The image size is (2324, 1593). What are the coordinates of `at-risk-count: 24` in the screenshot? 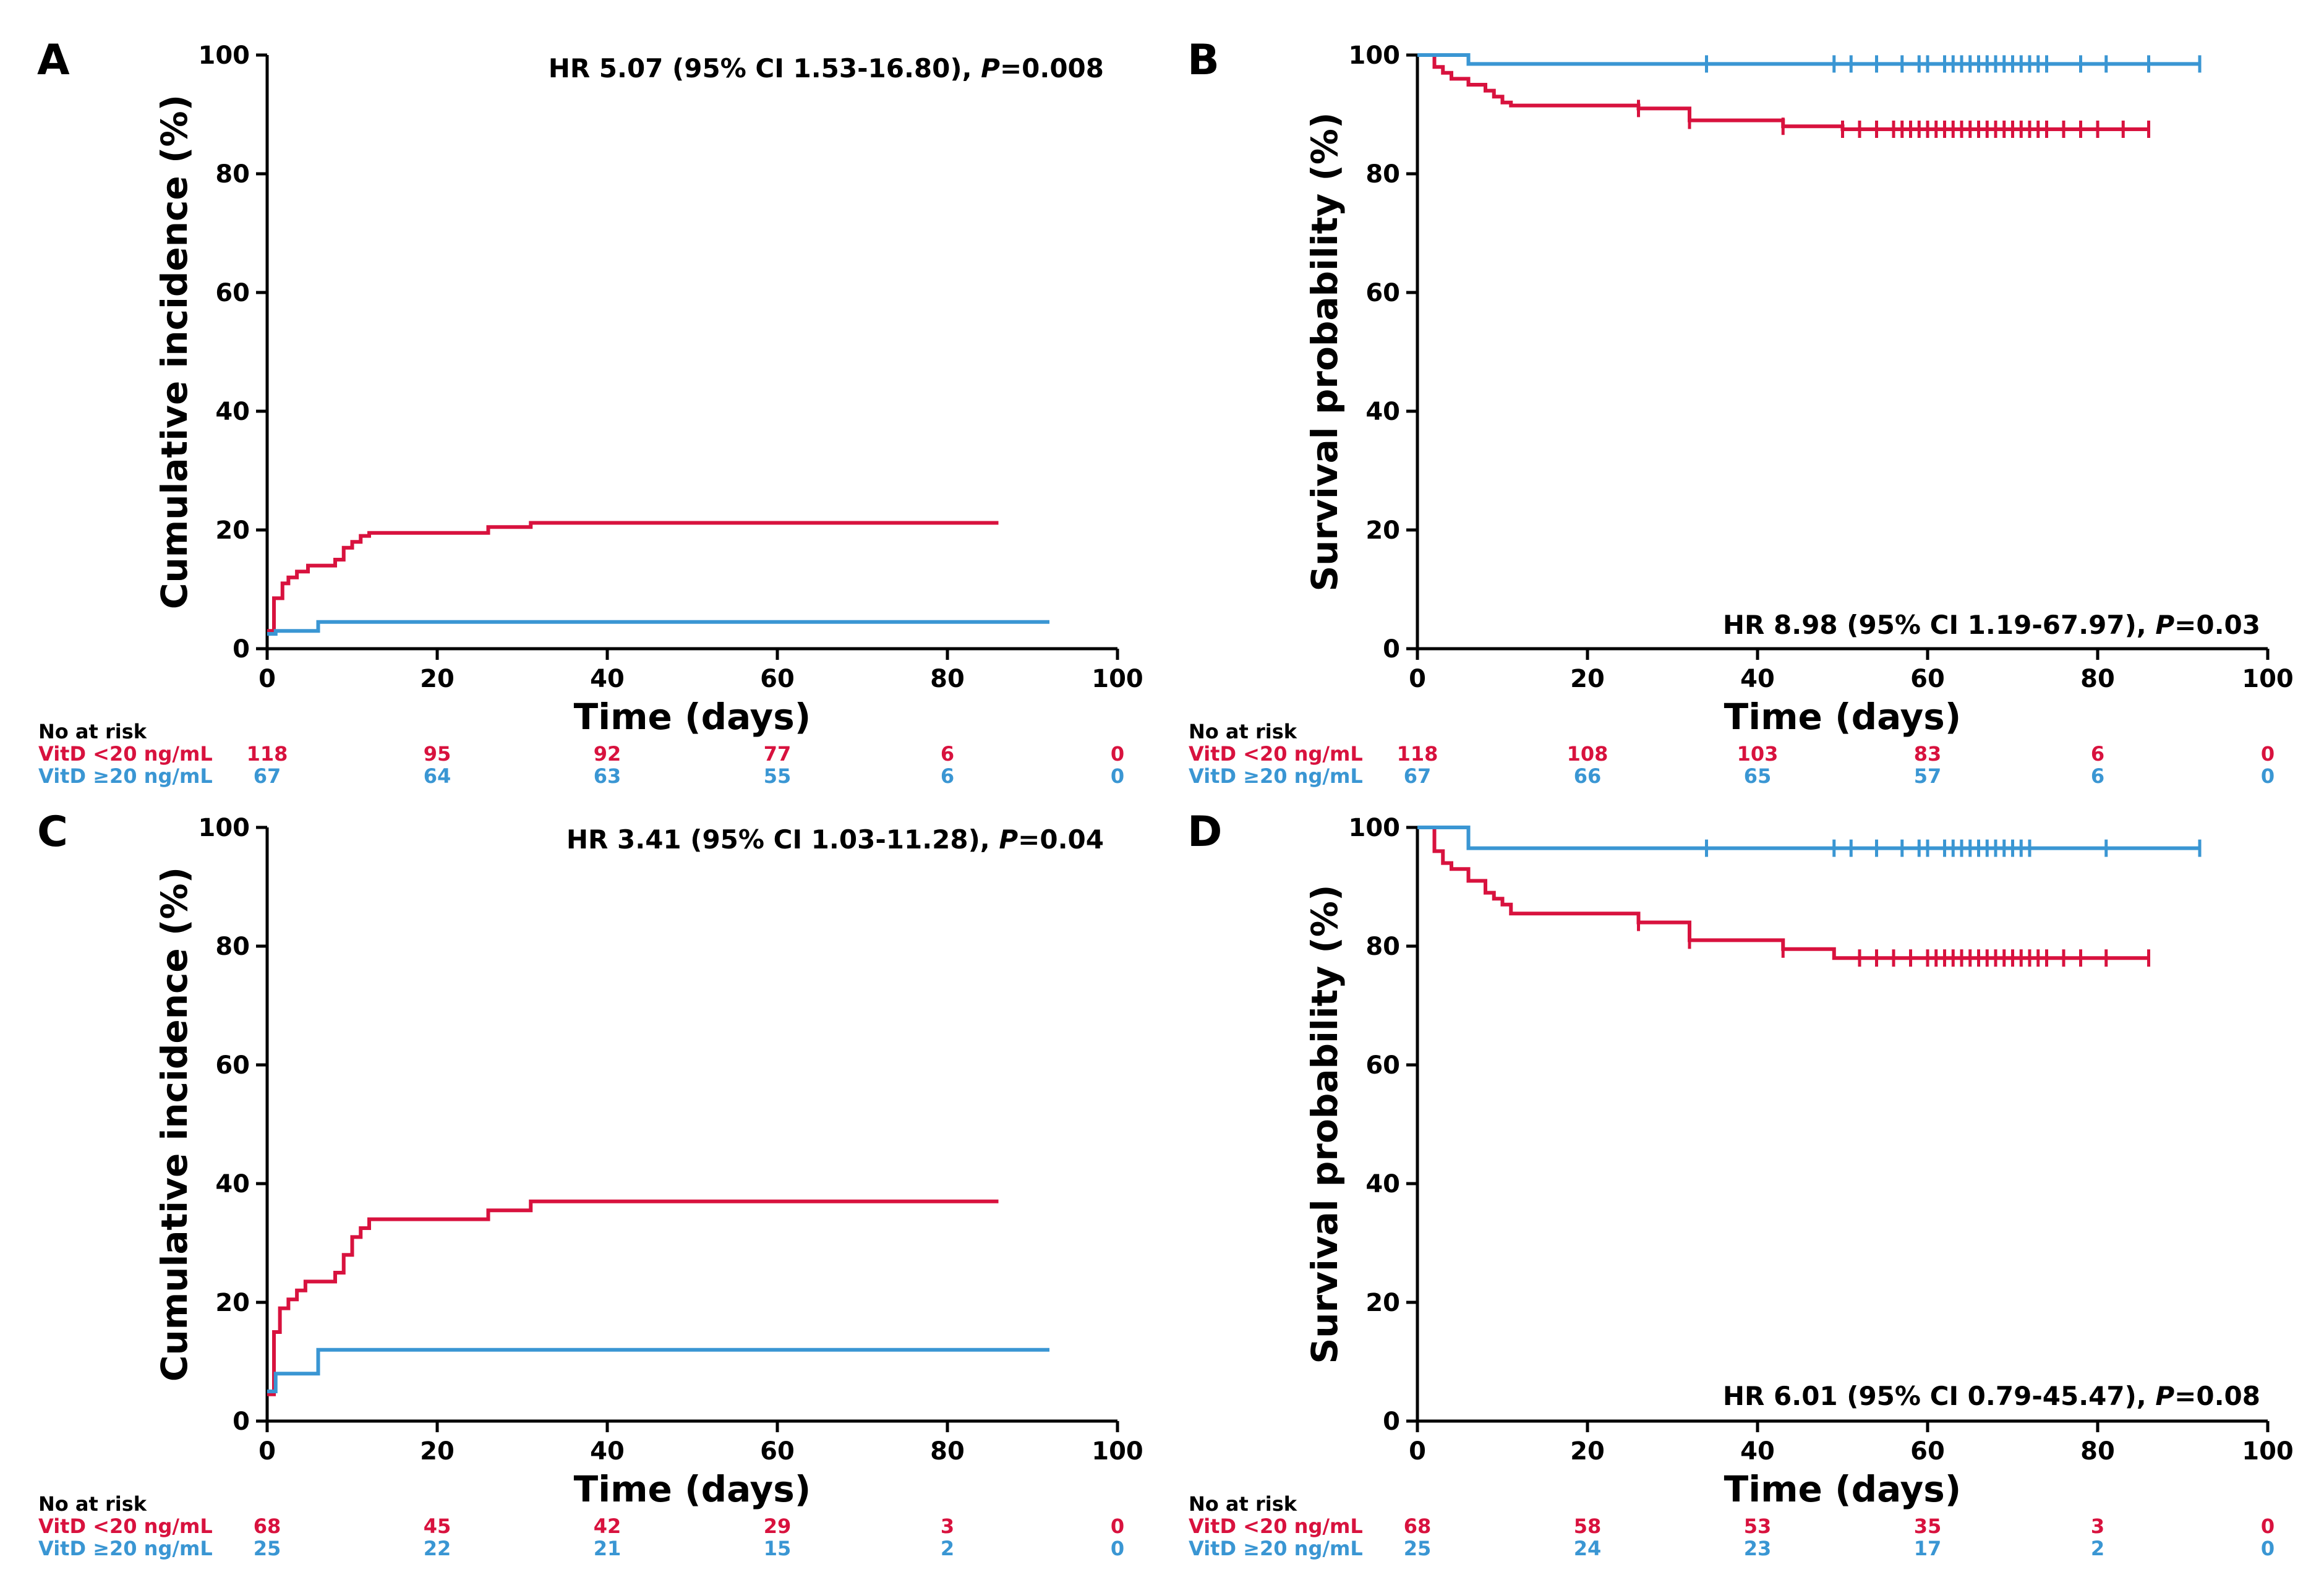 It's located at (1588, 1548).